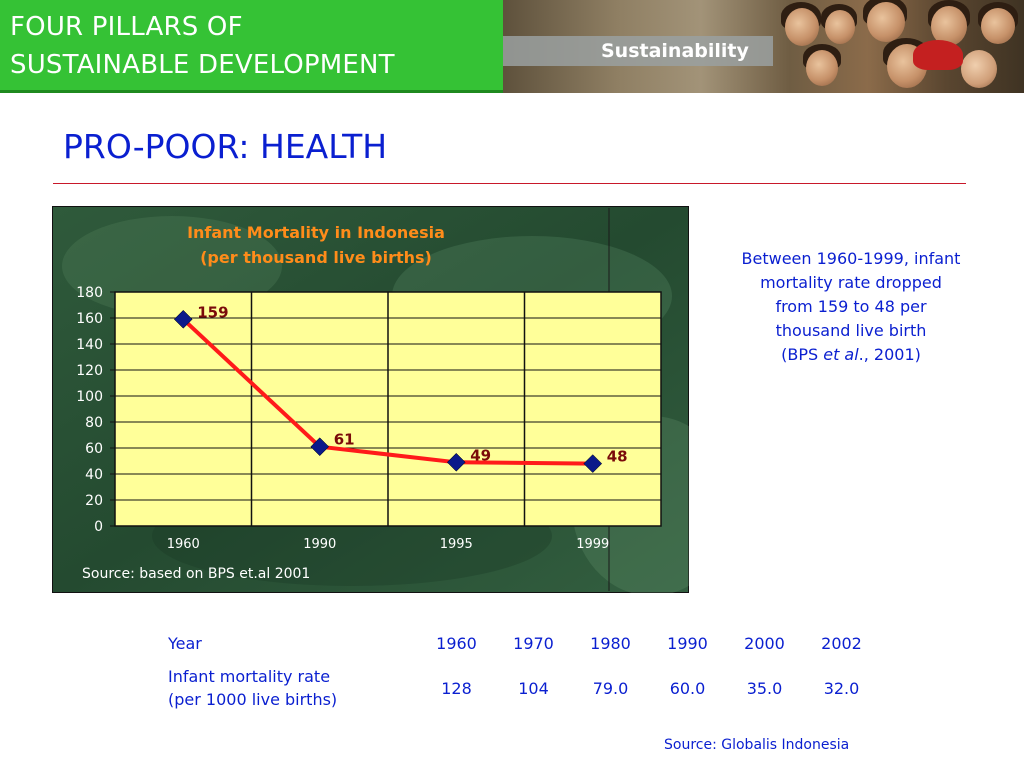 This screenshot has height=768, width=1024. I want to click on rate-header-line-2: (per 1000 live births), so click(253, 699).